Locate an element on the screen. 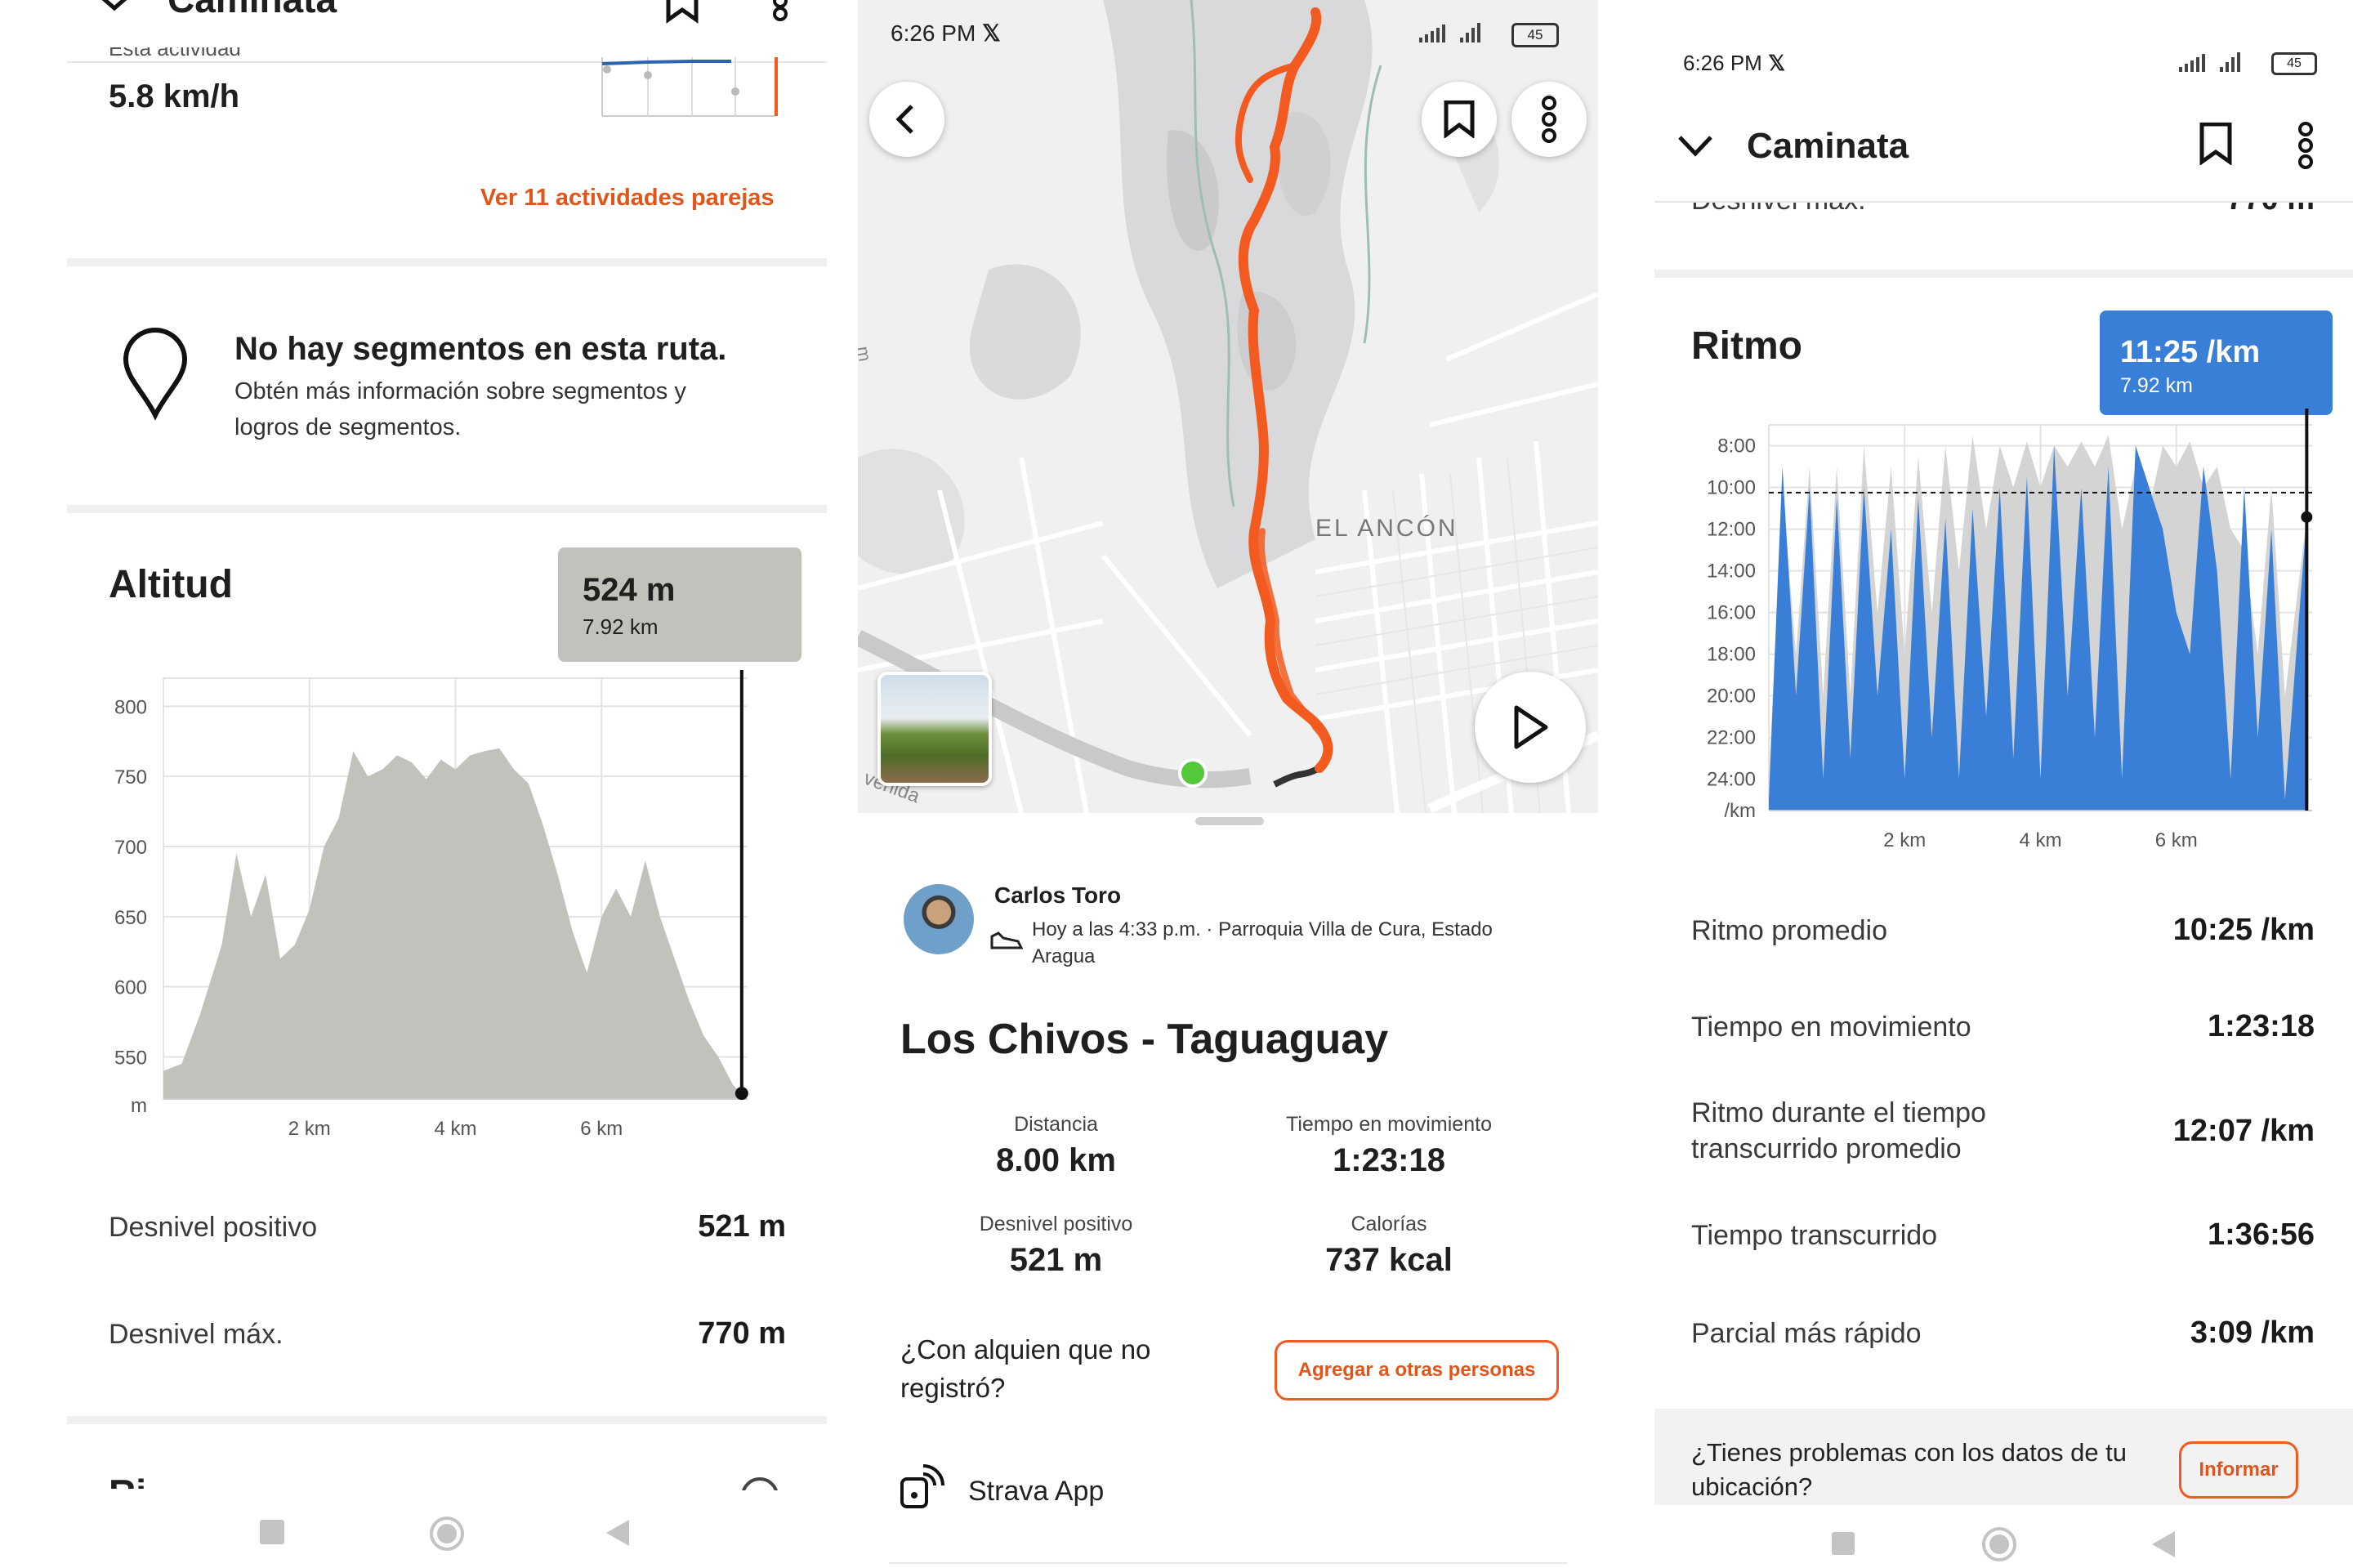  info-icon is located at coordinates (759, 1483).